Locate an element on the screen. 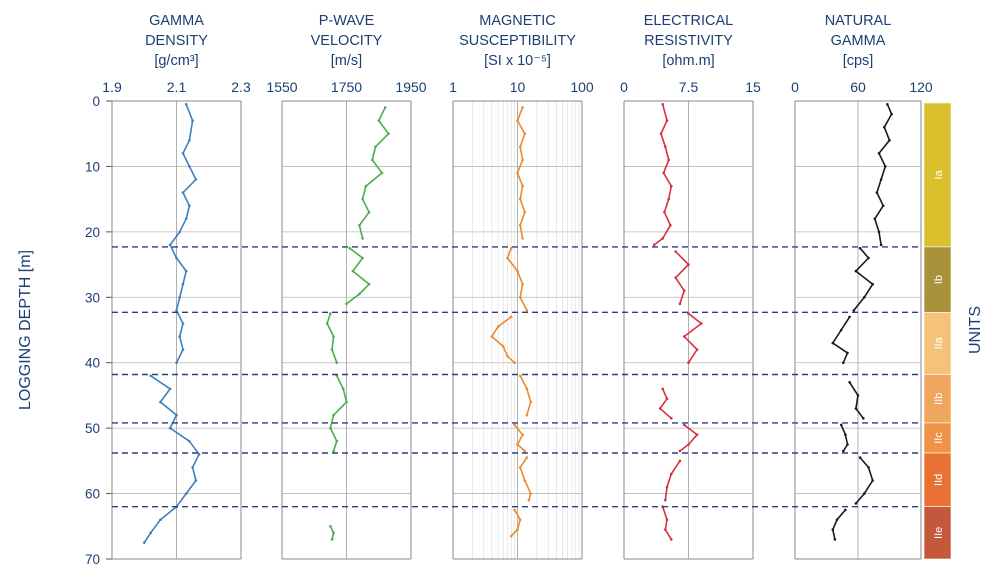 This screenshot has width=1000, height=588. panel-title-line: RESISTIVITY is located at coordinates (688, 41).